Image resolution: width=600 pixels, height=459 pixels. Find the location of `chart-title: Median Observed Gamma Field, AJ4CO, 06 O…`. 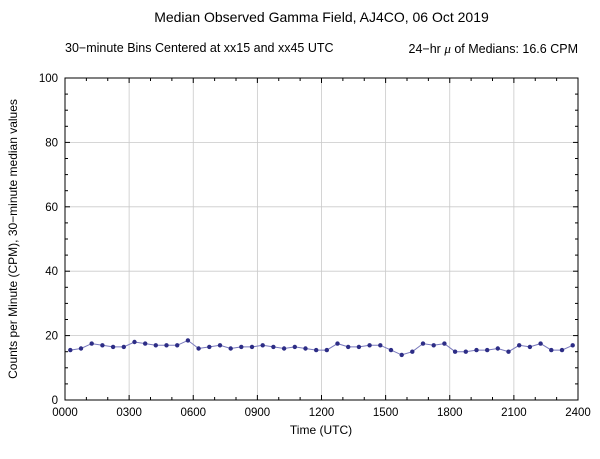

chart-title: Median Observed Gamma Field, AJ4CO, 06 O… is located at coordinates (321, 17).